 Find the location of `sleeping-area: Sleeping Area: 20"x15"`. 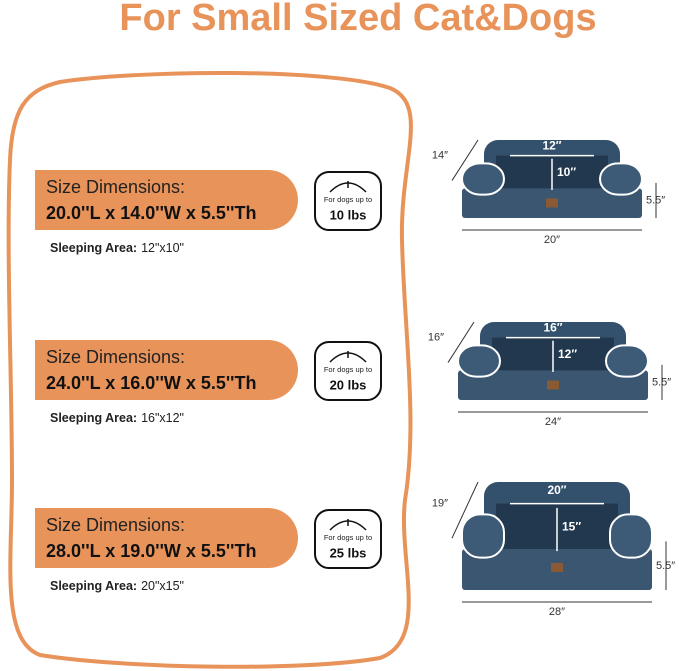

sleeping-area: Sleeping Area: 20"x15" is located at coordinates (117, 586).